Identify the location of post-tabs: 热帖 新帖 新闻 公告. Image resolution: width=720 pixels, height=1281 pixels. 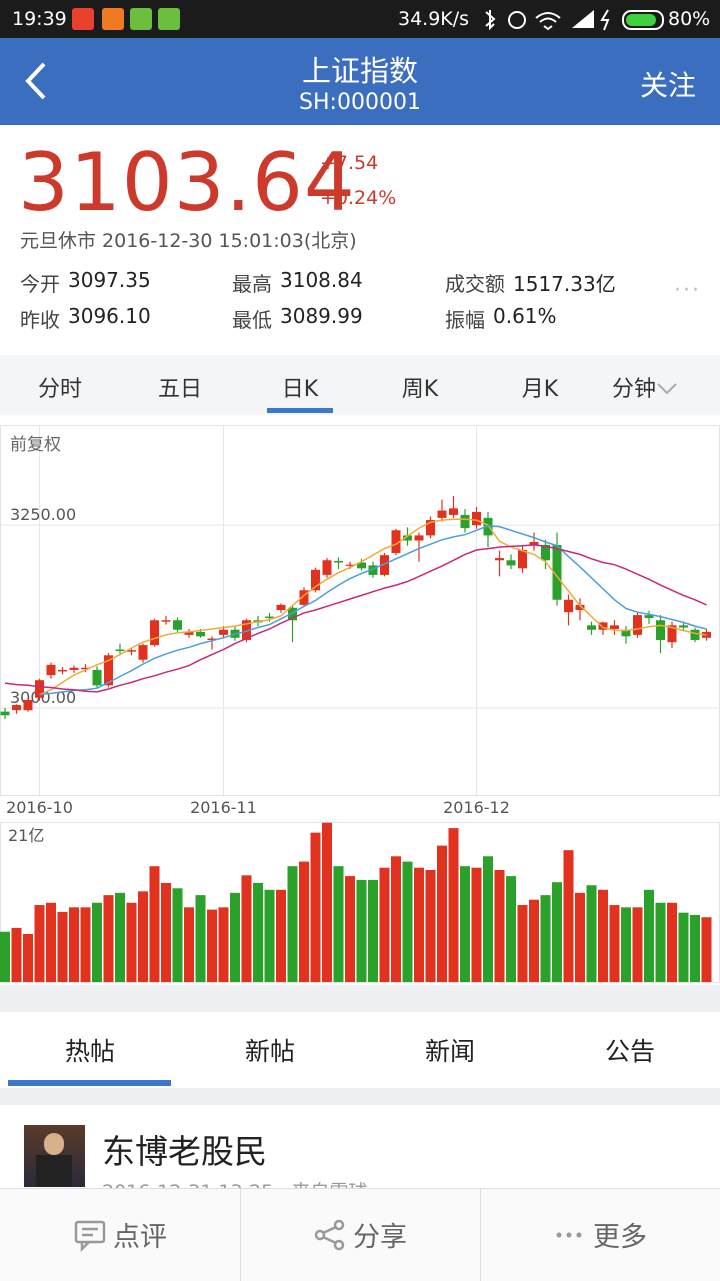
(360, 1050).